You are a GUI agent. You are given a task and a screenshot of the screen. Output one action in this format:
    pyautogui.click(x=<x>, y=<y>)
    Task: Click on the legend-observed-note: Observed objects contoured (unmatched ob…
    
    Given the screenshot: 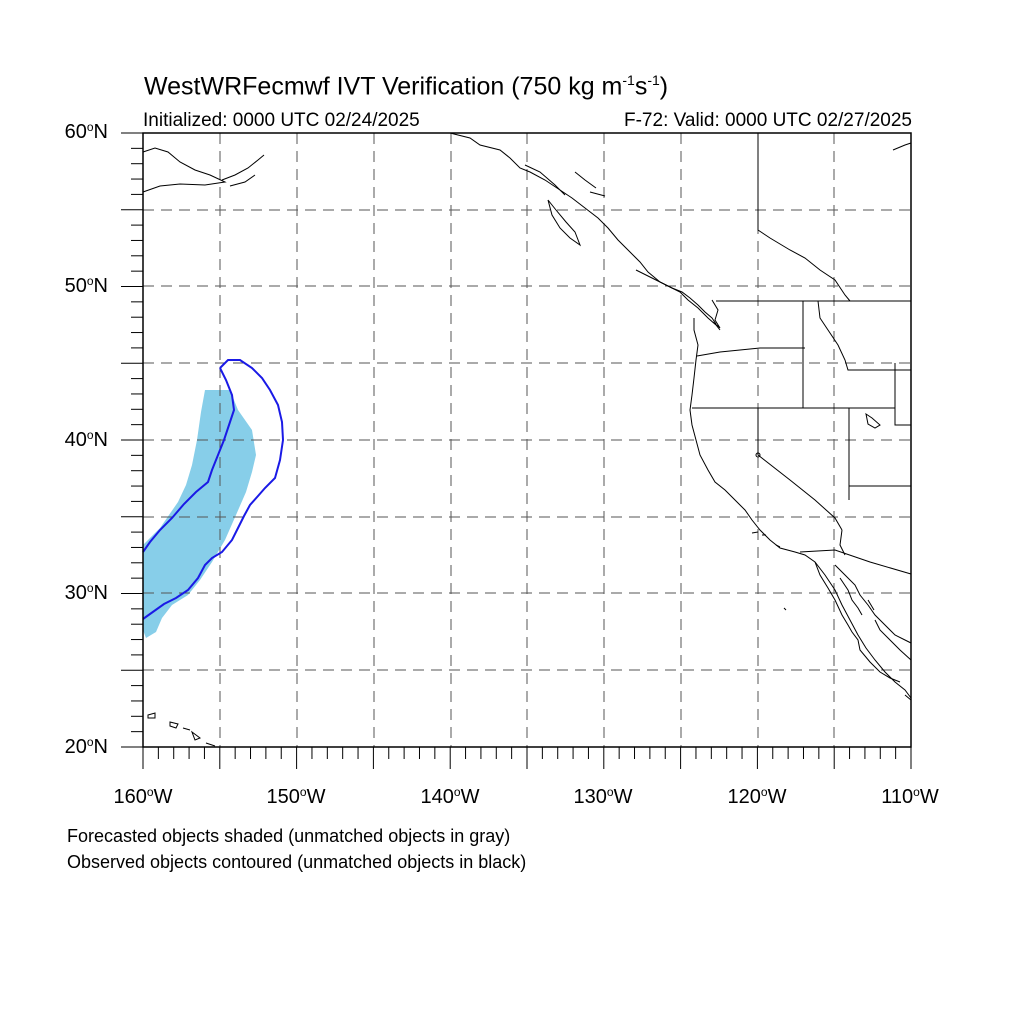 What is the action you would take?
    pyautogui.click(x=297, y=862)
    